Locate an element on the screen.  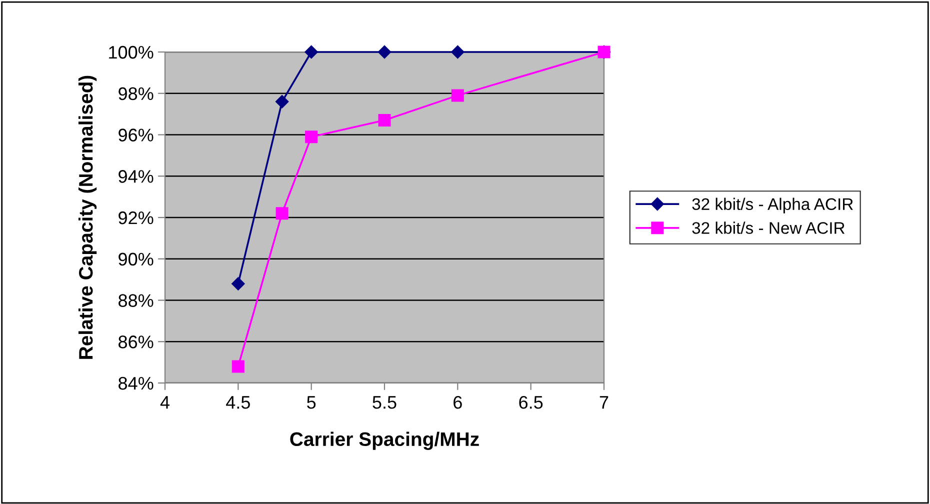
y-tick-label: 100% is located at coordinates (131, 52).